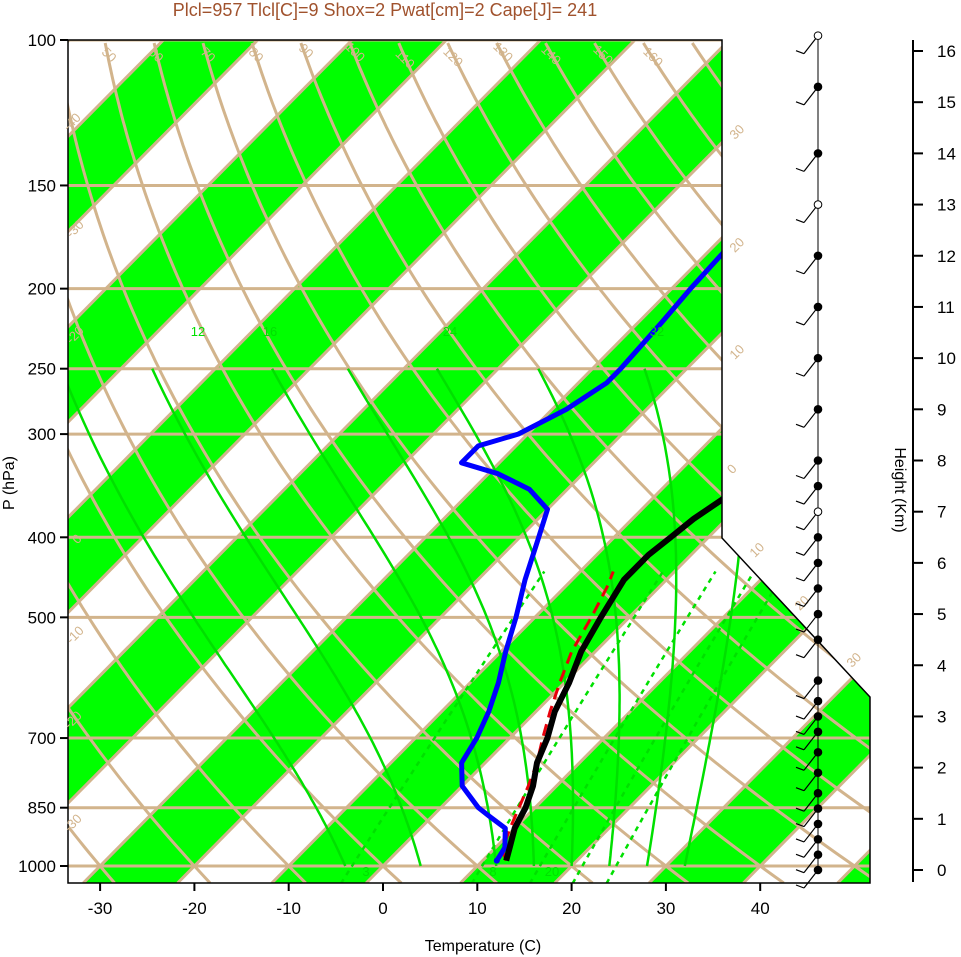  Describe the element at coordinates (9, 483) in the screenshot. I see `y-axis-title: P (hPa)` at that location.